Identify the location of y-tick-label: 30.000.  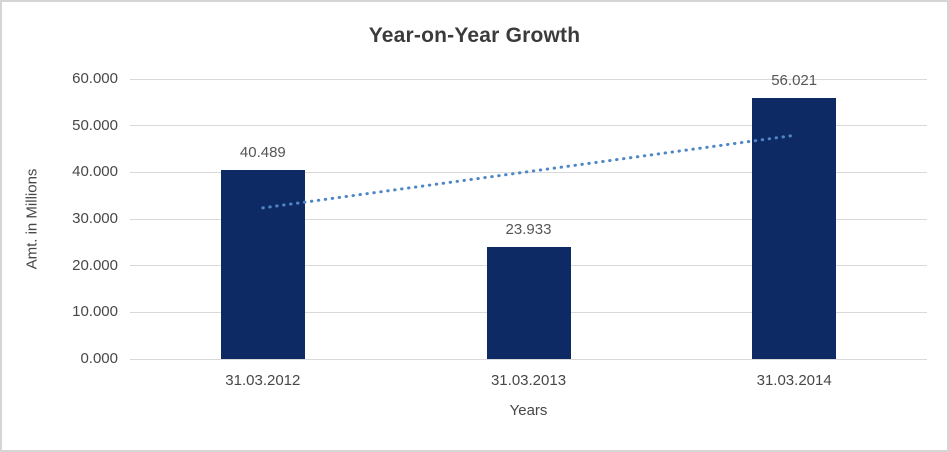
(95, 218).